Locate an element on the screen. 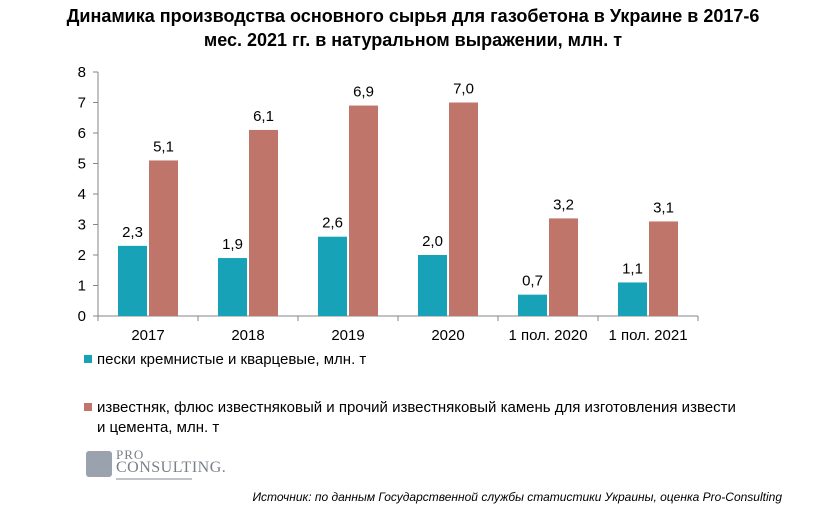 This screenshot has height=512, width=826. legend-swatch-limestone is located at coordinates (88, 407).